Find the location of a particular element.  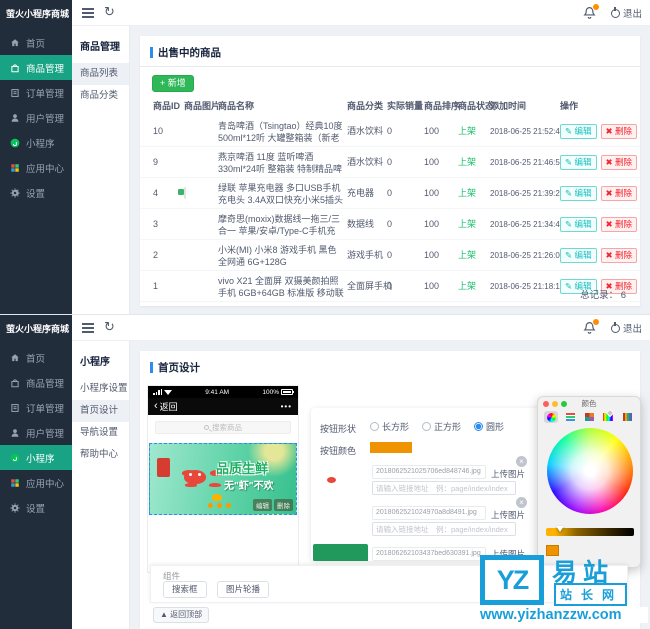

delete-icon: ✖ is located at coordinates (609, 224).